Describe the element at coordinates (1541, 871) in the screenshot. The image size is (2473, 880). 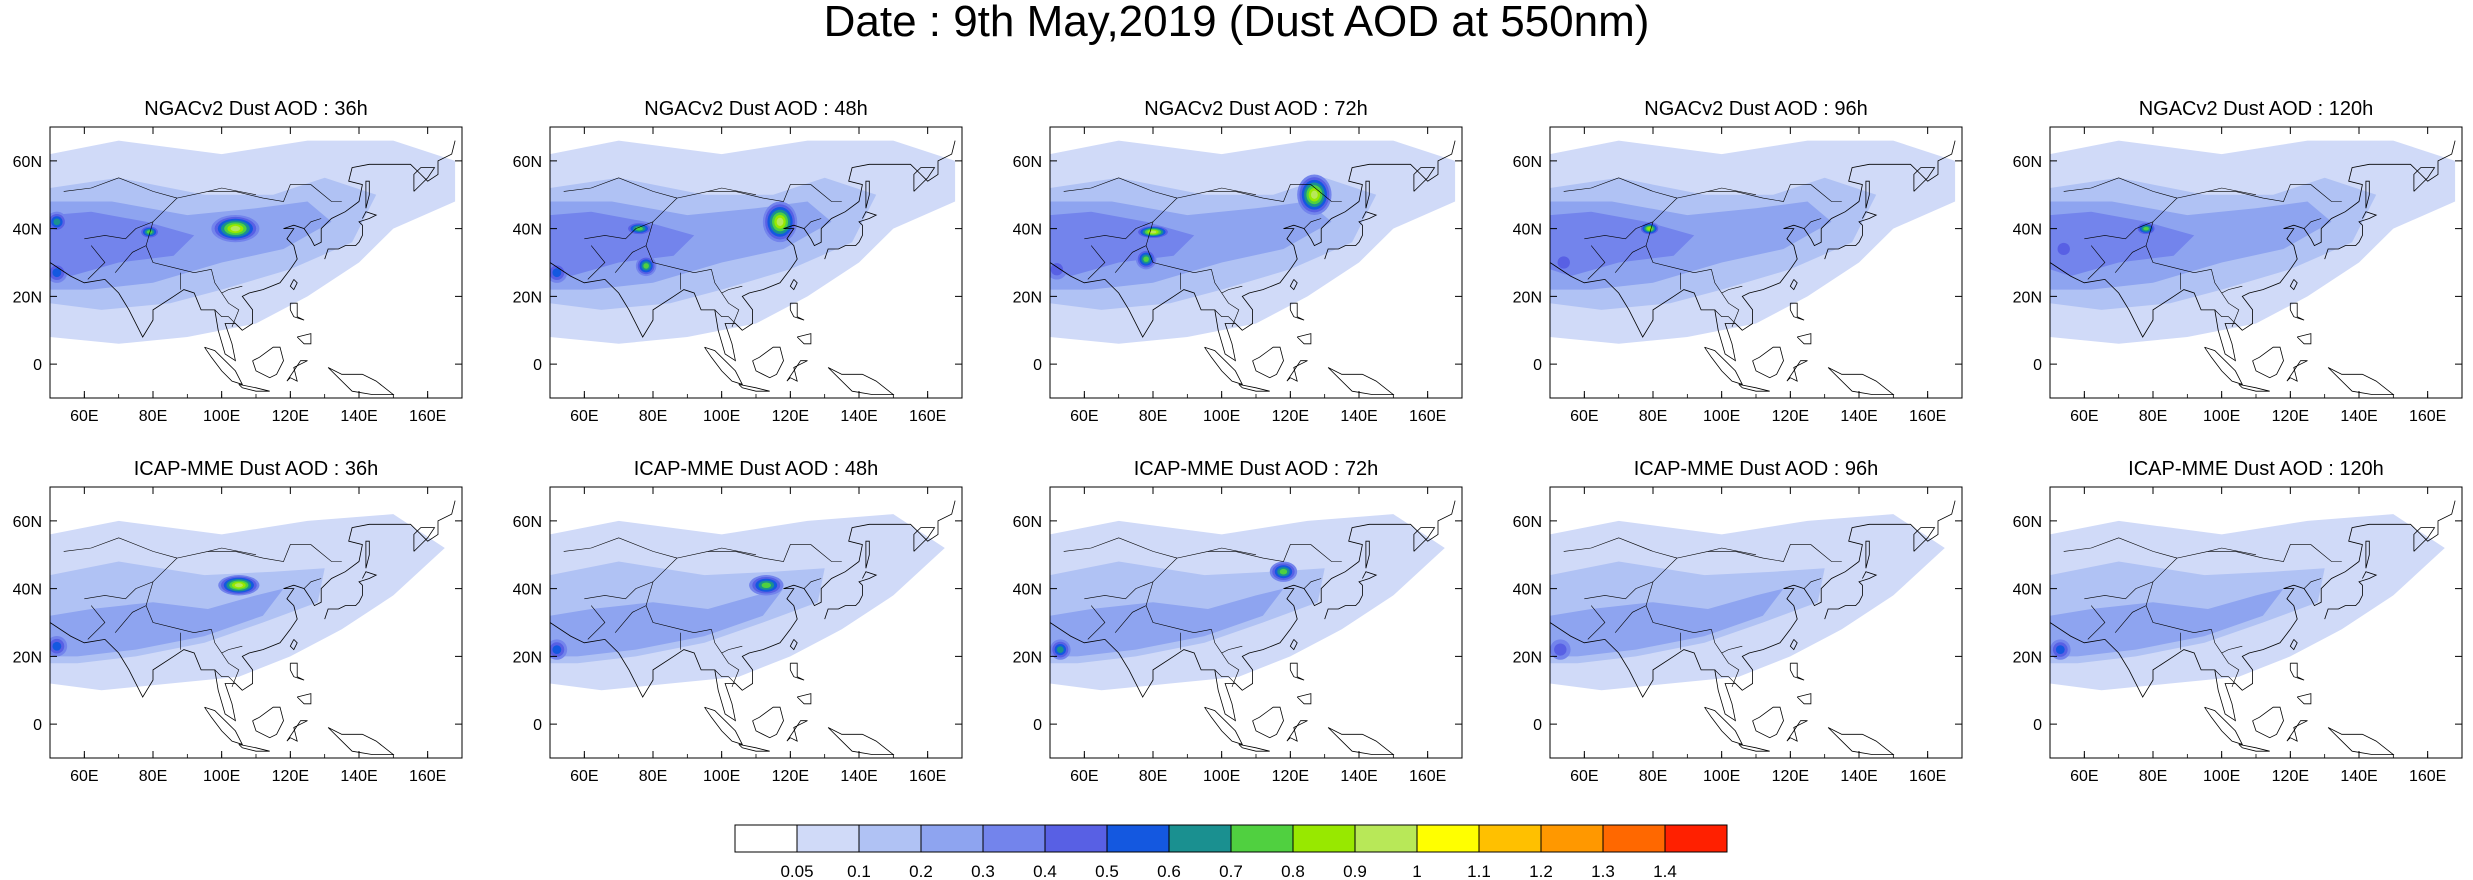
I see `colorbar-label: 1.2` at that location.